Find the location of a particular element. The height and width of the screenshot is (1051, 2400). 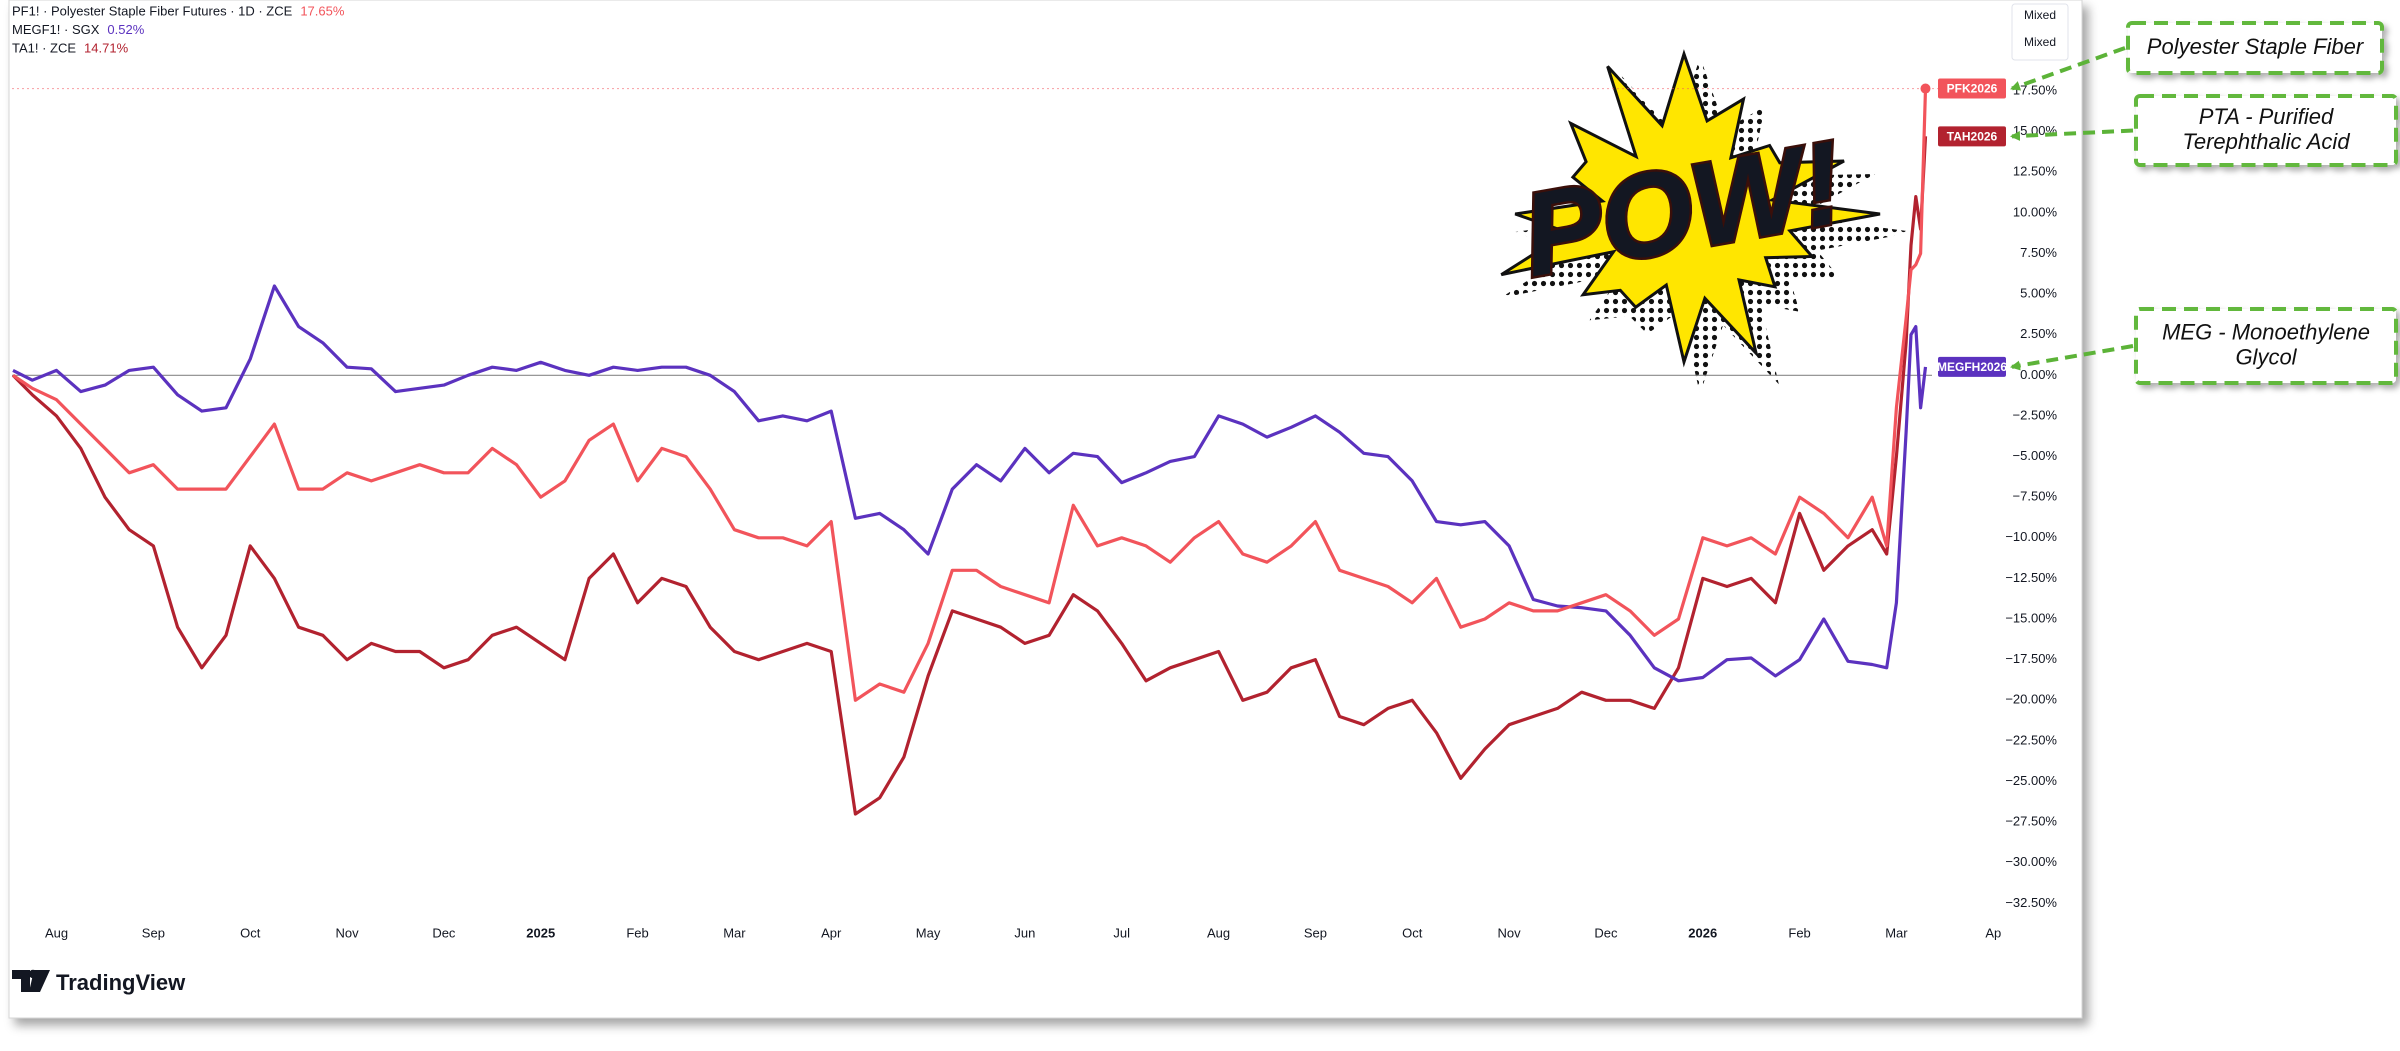

y-tick-label: −20.00% is located at coordinates (2031, 699).